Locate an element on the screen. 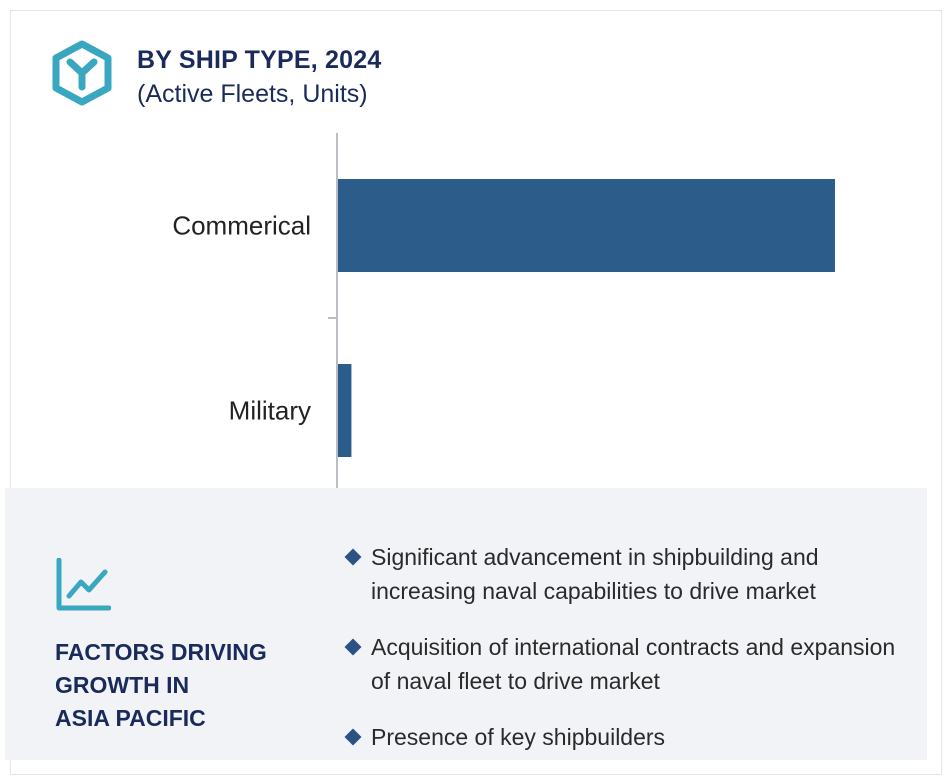 This screenshot has height=779, width=946. chart-subtitle: (Active Fleets, Units) is located at coordinates (252, 94).